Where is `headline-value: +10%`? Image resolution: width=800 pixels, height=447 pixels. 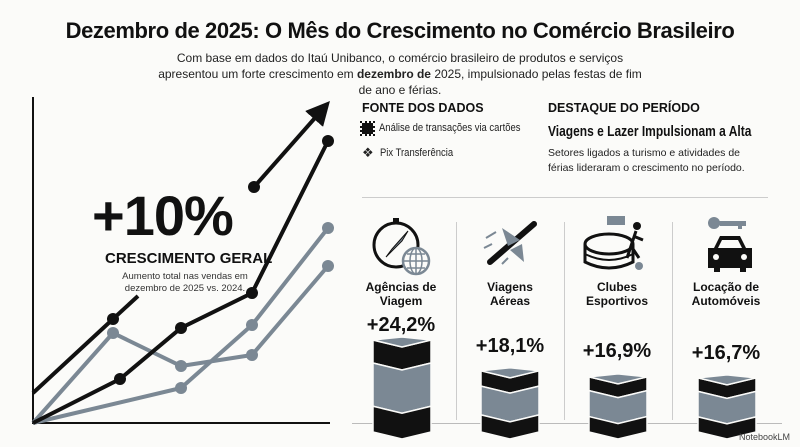
headline-value: +10% is located at coordinates (163, 215).